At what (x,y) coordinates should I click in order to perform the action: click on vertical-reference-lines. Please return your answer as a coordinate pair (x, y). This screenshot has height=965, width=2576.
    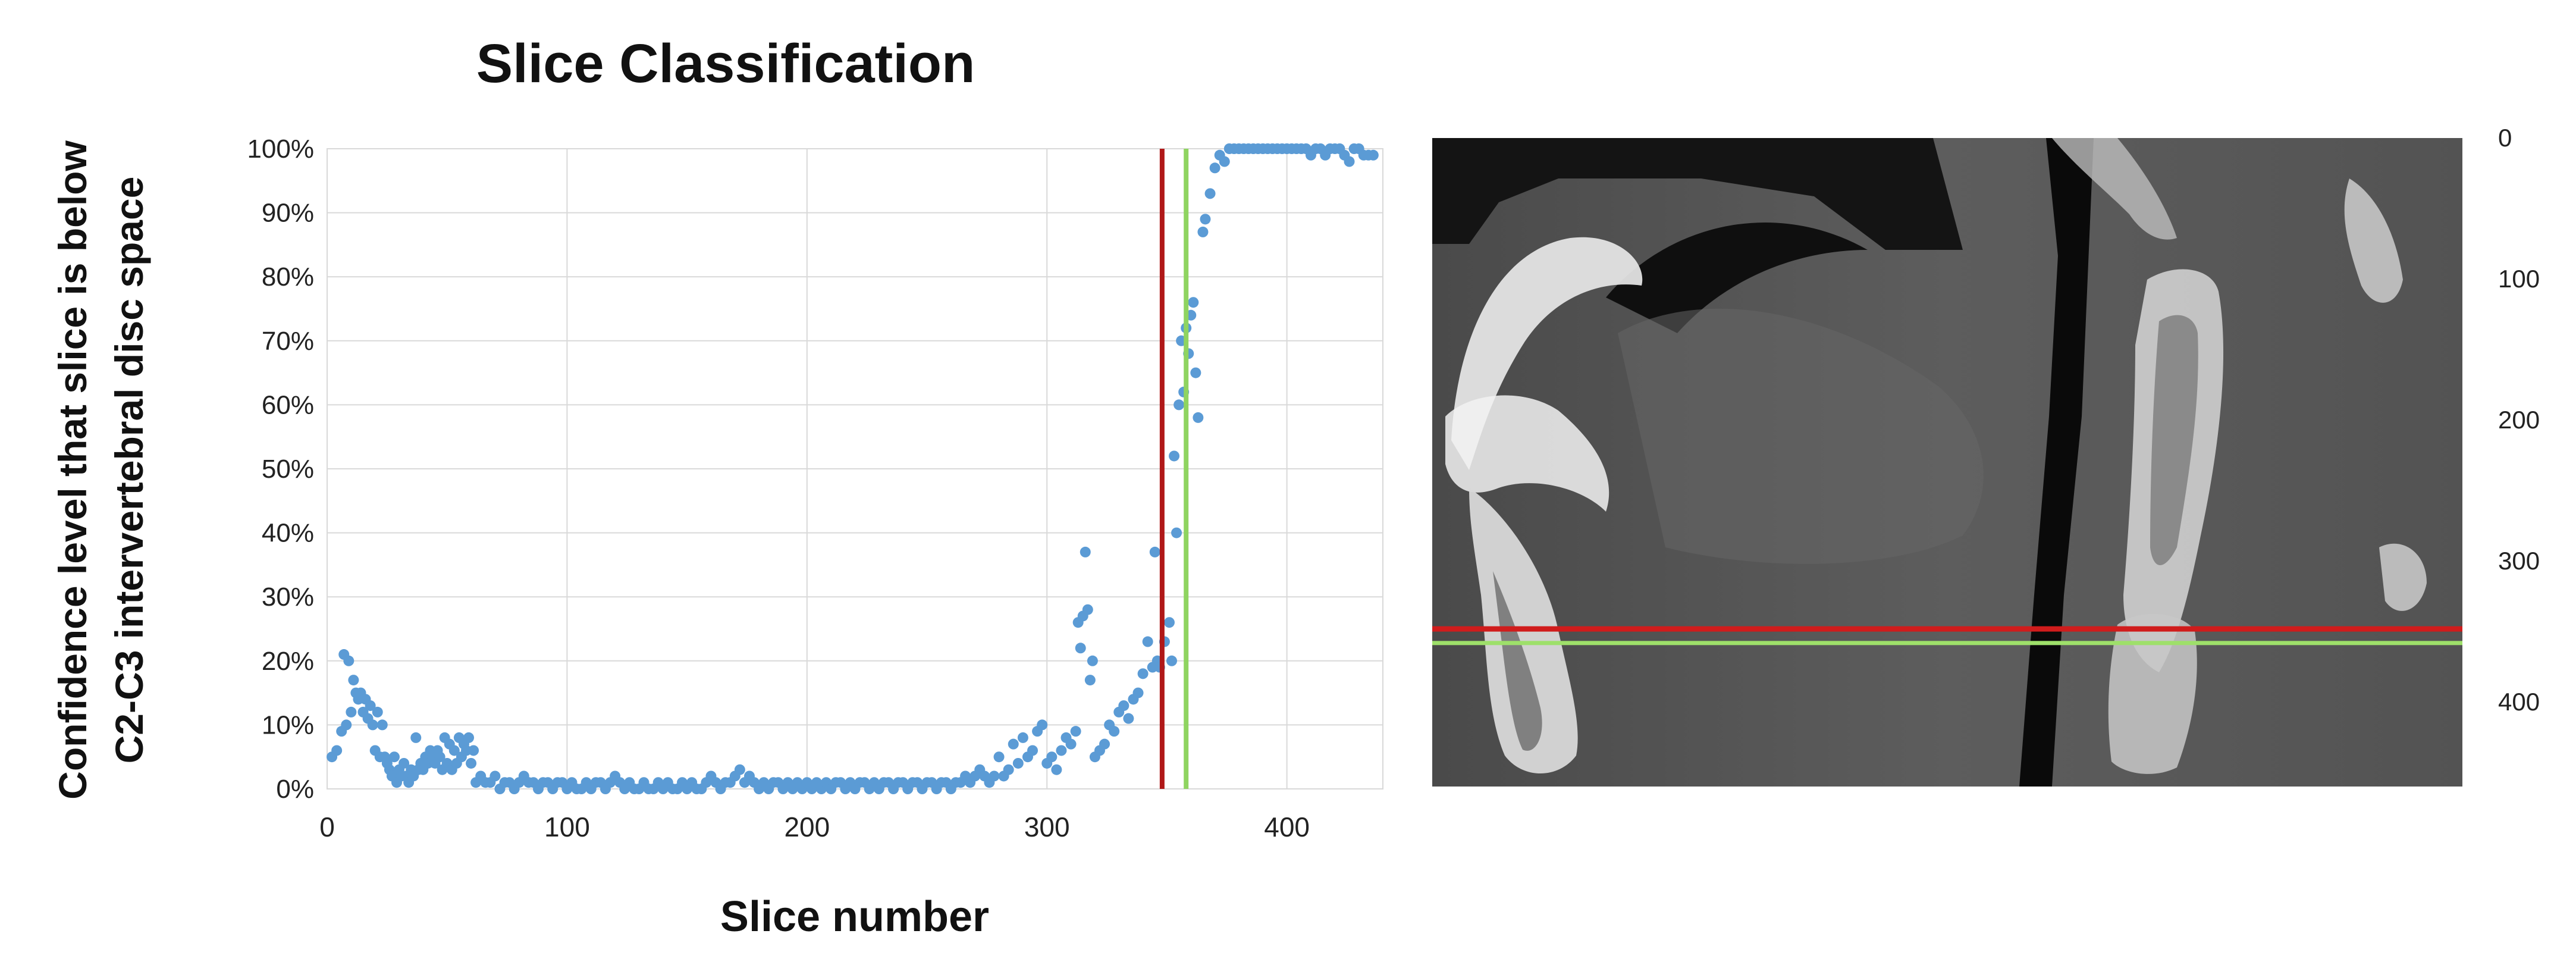
    Looking at the image, I should click on (1174, 469).